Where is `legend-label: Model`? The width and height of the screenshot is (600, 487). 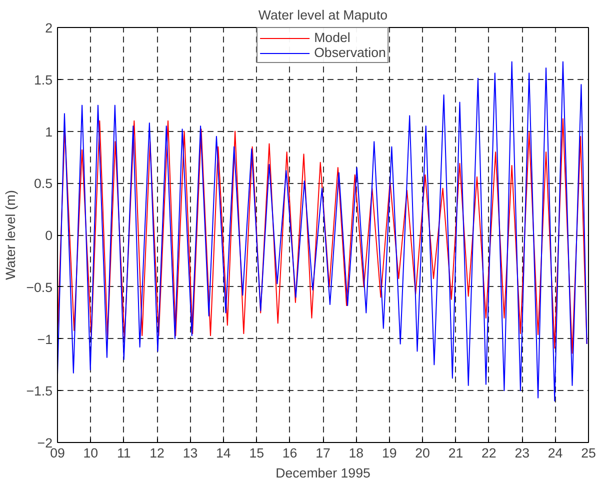 legend-label: Model is located at coordinates (332, 37).